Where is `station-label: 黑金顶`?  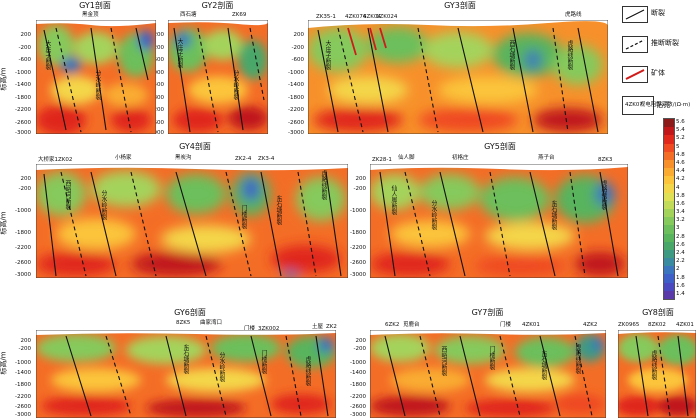
station-label: 黑金顶 is located at coordinates (90, 15).